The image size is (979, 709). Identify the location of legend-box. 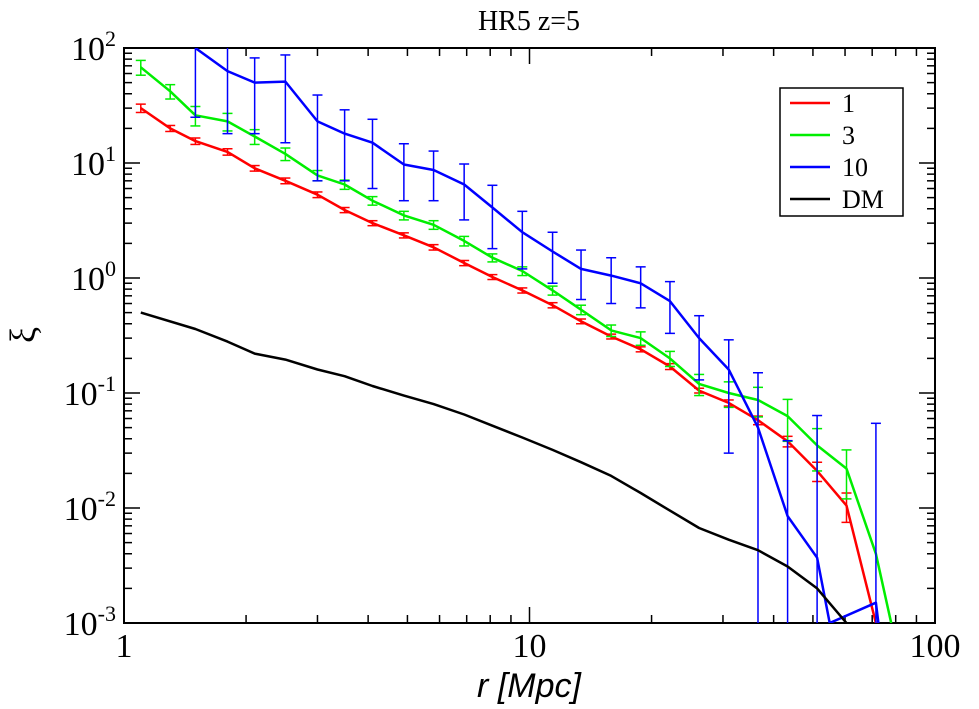
(841, 152).